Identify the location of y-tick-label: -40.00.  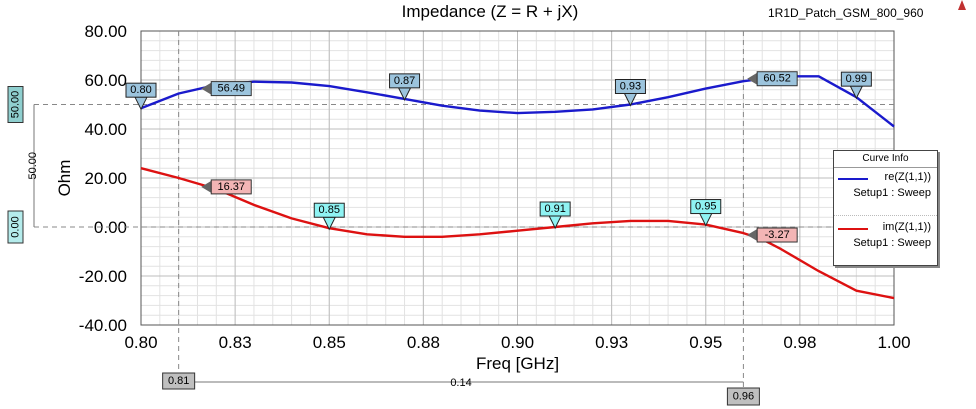
(103, 325).